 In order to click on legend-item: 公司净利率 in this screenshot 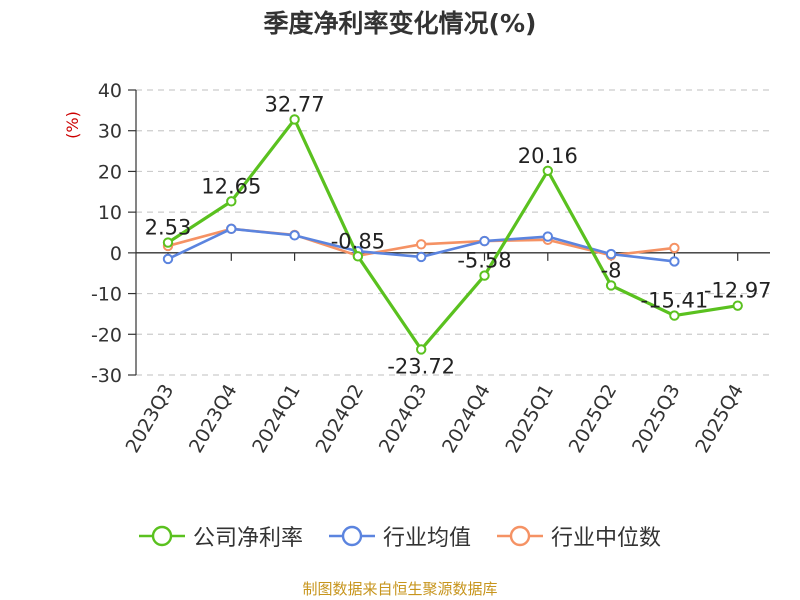, I will do `click(220, 536)`.